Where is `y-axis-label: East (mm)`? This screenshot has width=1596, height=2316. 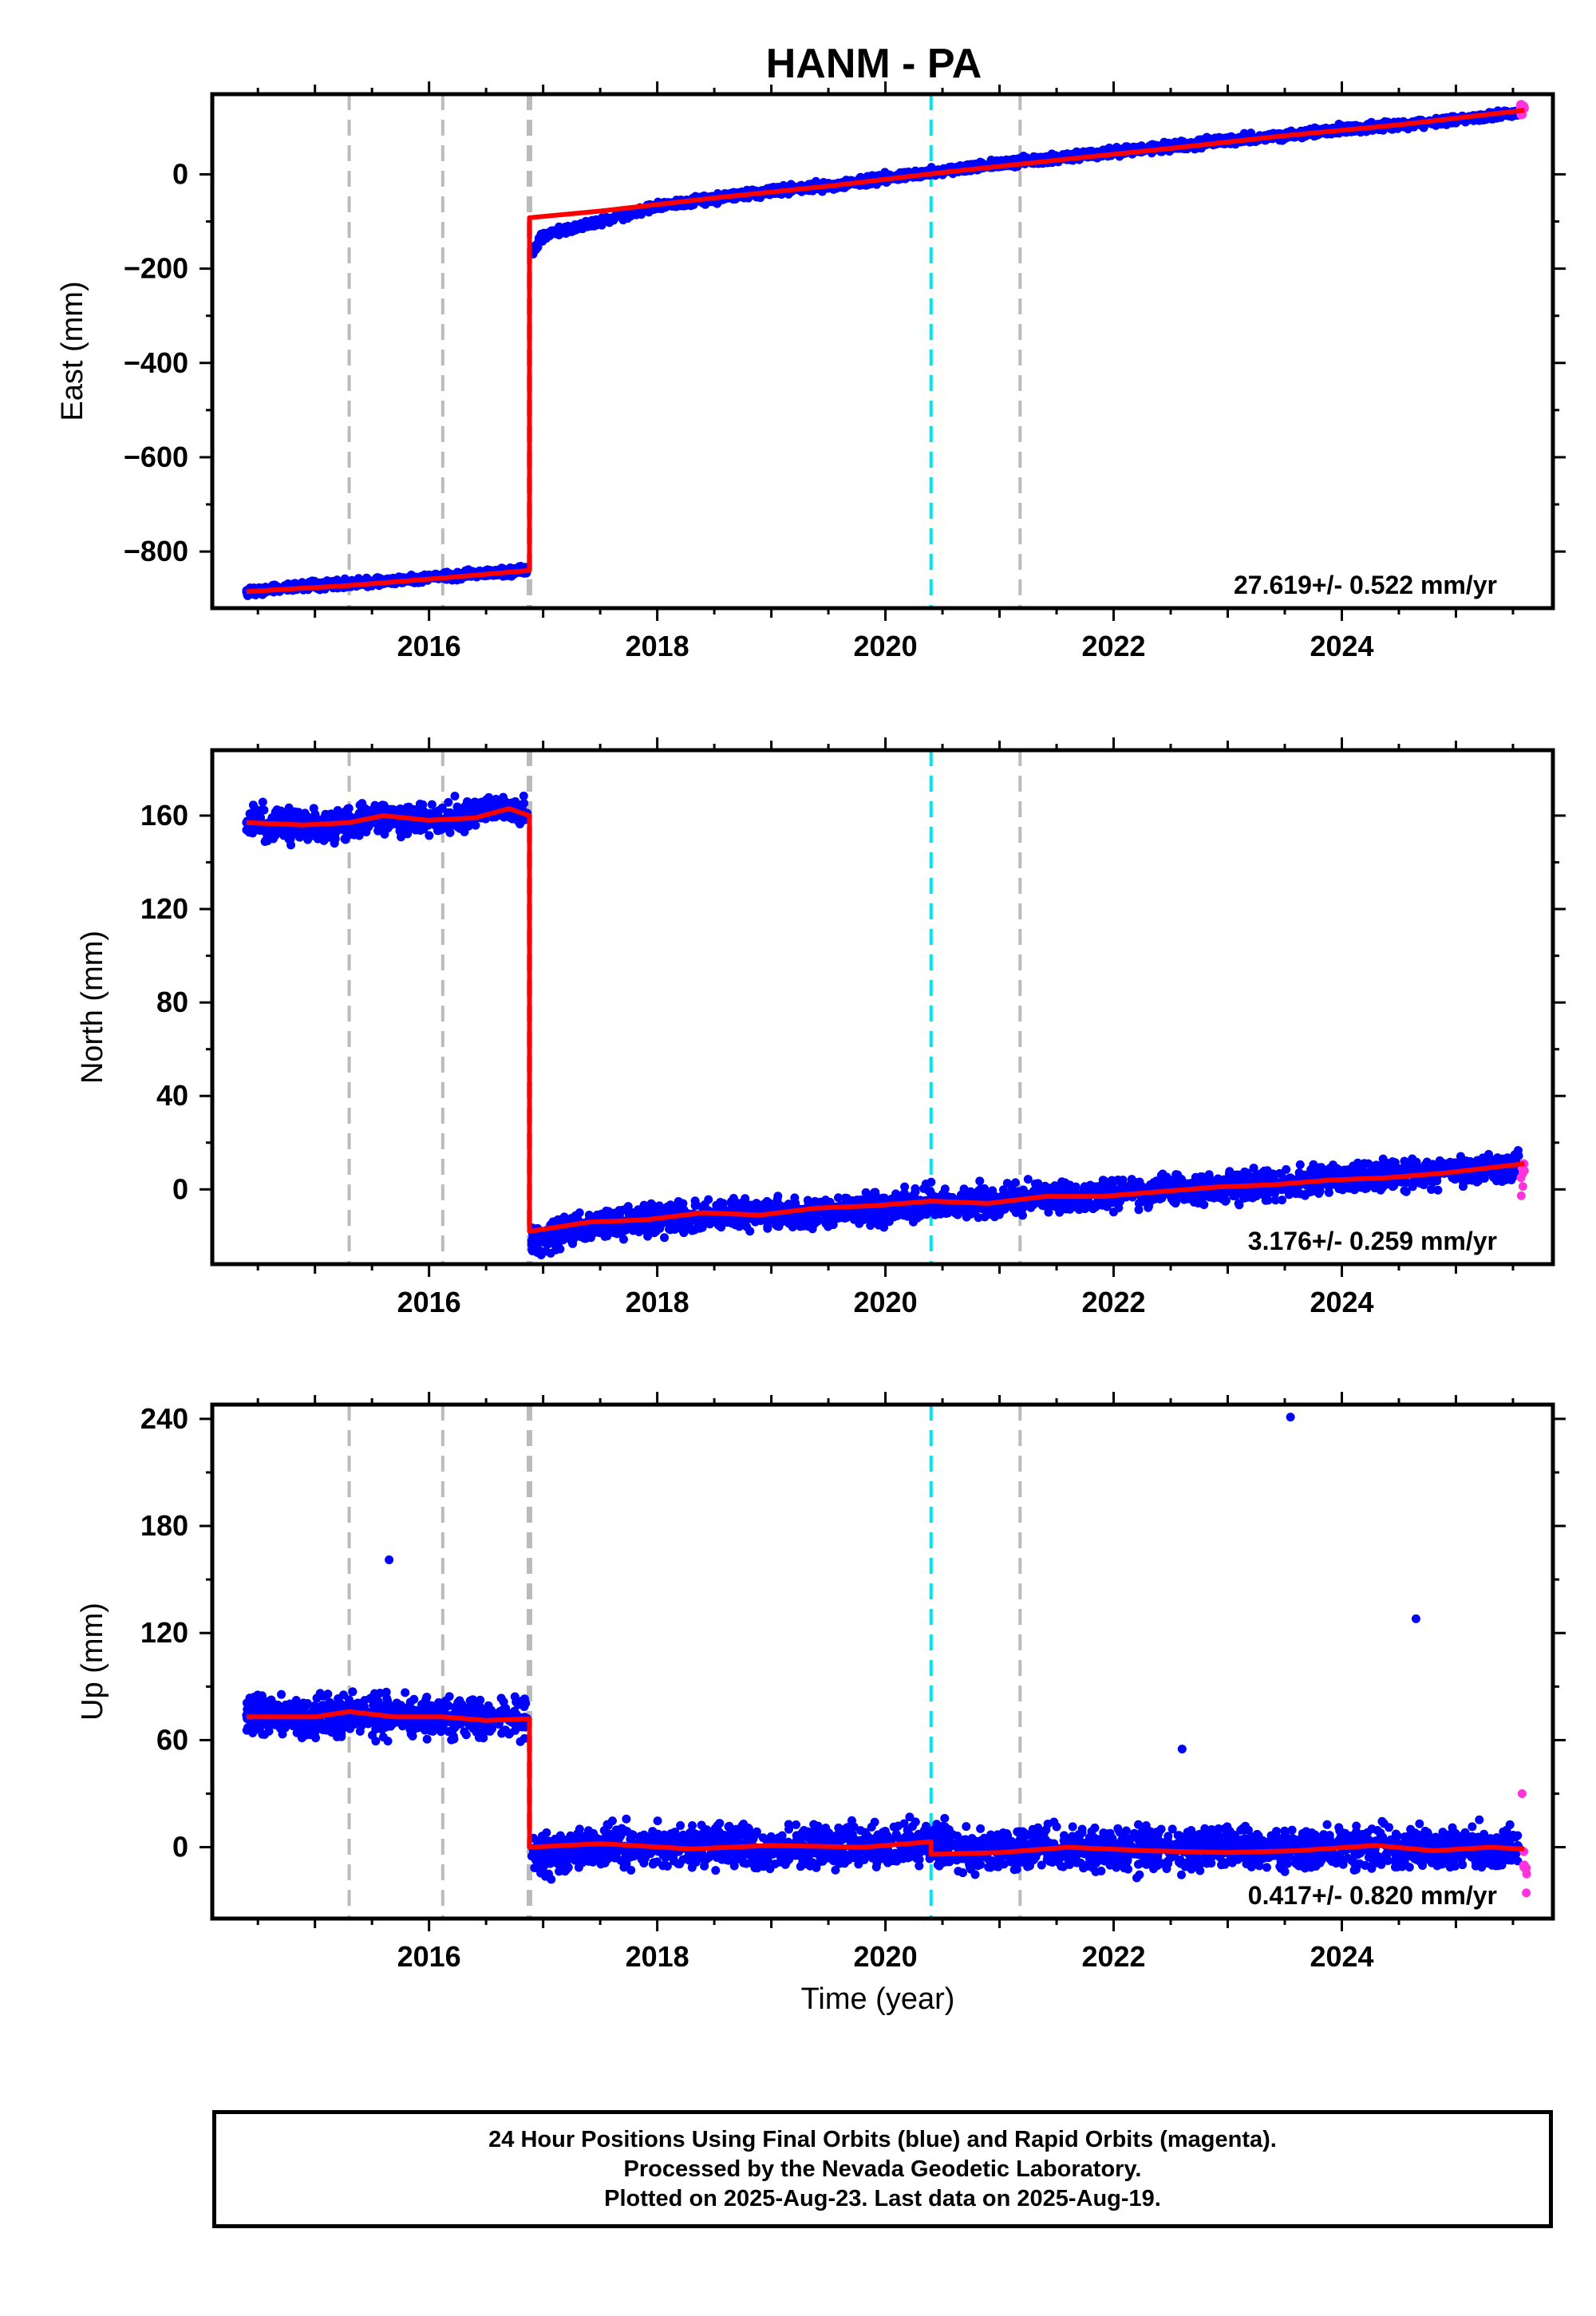 y-axis-label: East (mm) is located at coordinates (72, 351).